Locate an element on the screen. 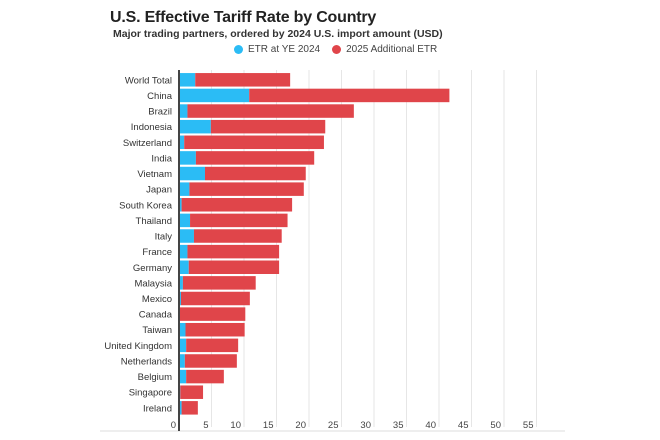  x-tick-label: 0 is located at coordinates (173, 425).